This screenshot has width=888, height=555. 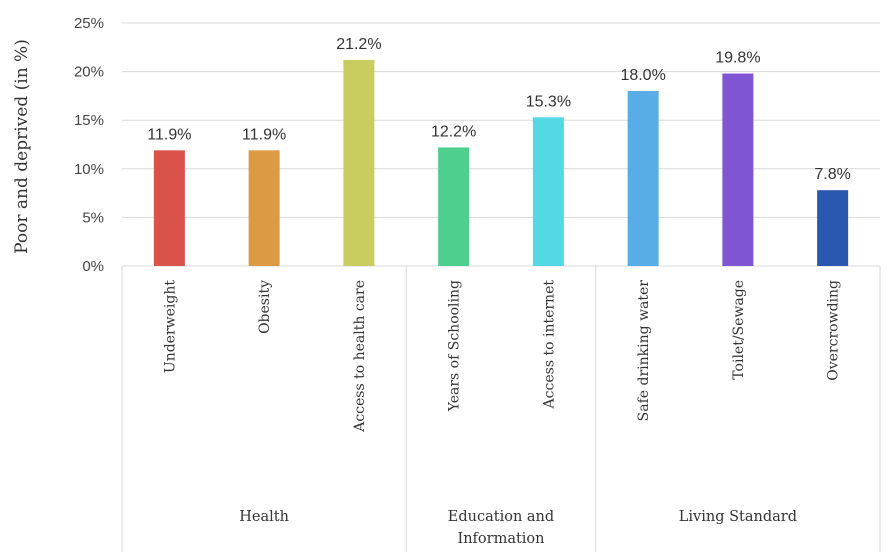 I want to click on category-label: Toilet/Sewage, so click(x=739, y=330).